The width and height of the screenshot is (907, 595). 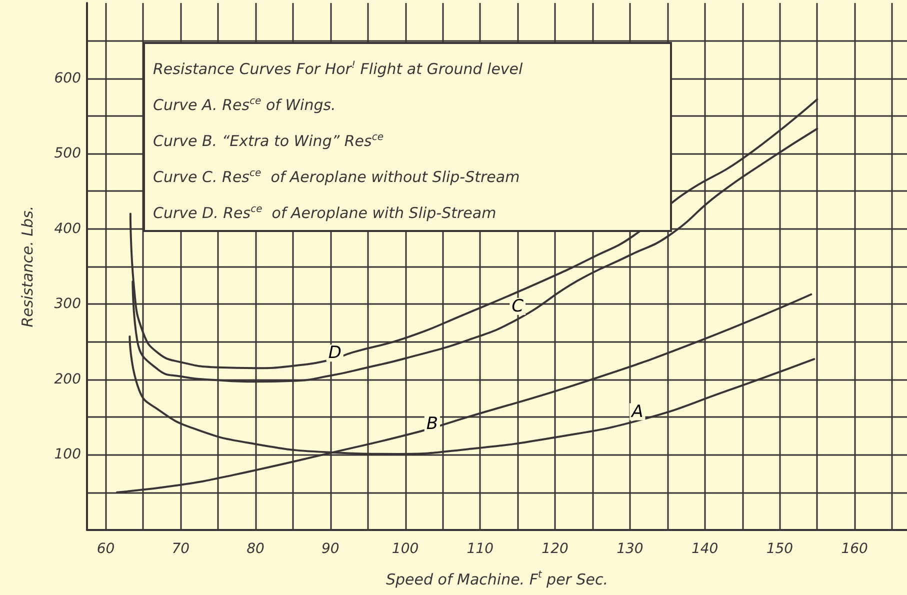 What do you see at coordinates (336, 177) in the screenshot?
I see `annotation: Curve C. Res$^{ce}$ of Aeroplane without Slip-Stream` at bounding box center [336, 177].